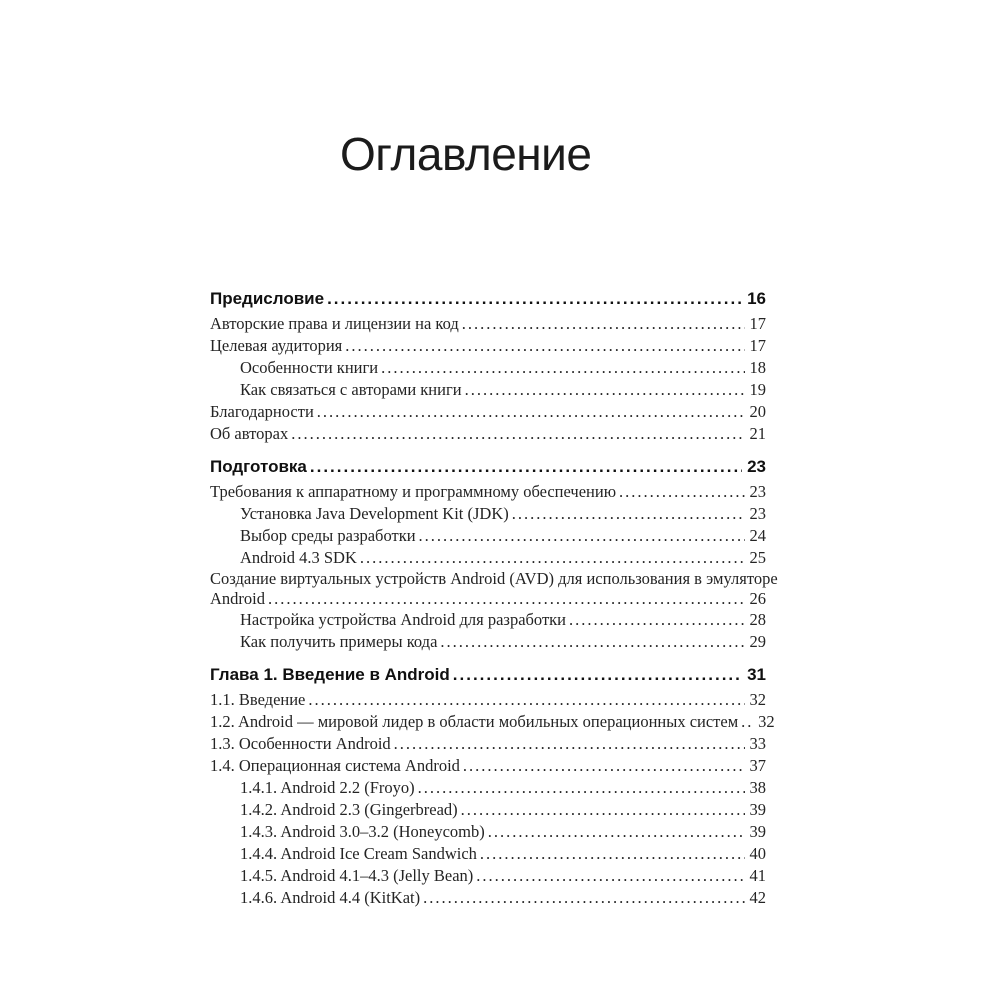  Describe the element at coordinates (758, 389) in the screenshot. I see `page-number: 19` at that location.